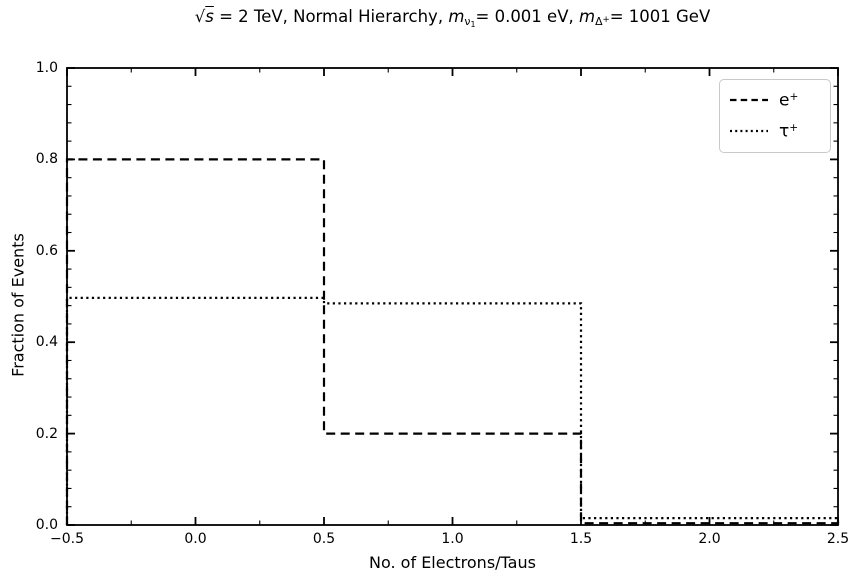 Image resolution: width=863 pixels, height=586 pixels. I want to click on title-segment: Δ, so click(599, 22).